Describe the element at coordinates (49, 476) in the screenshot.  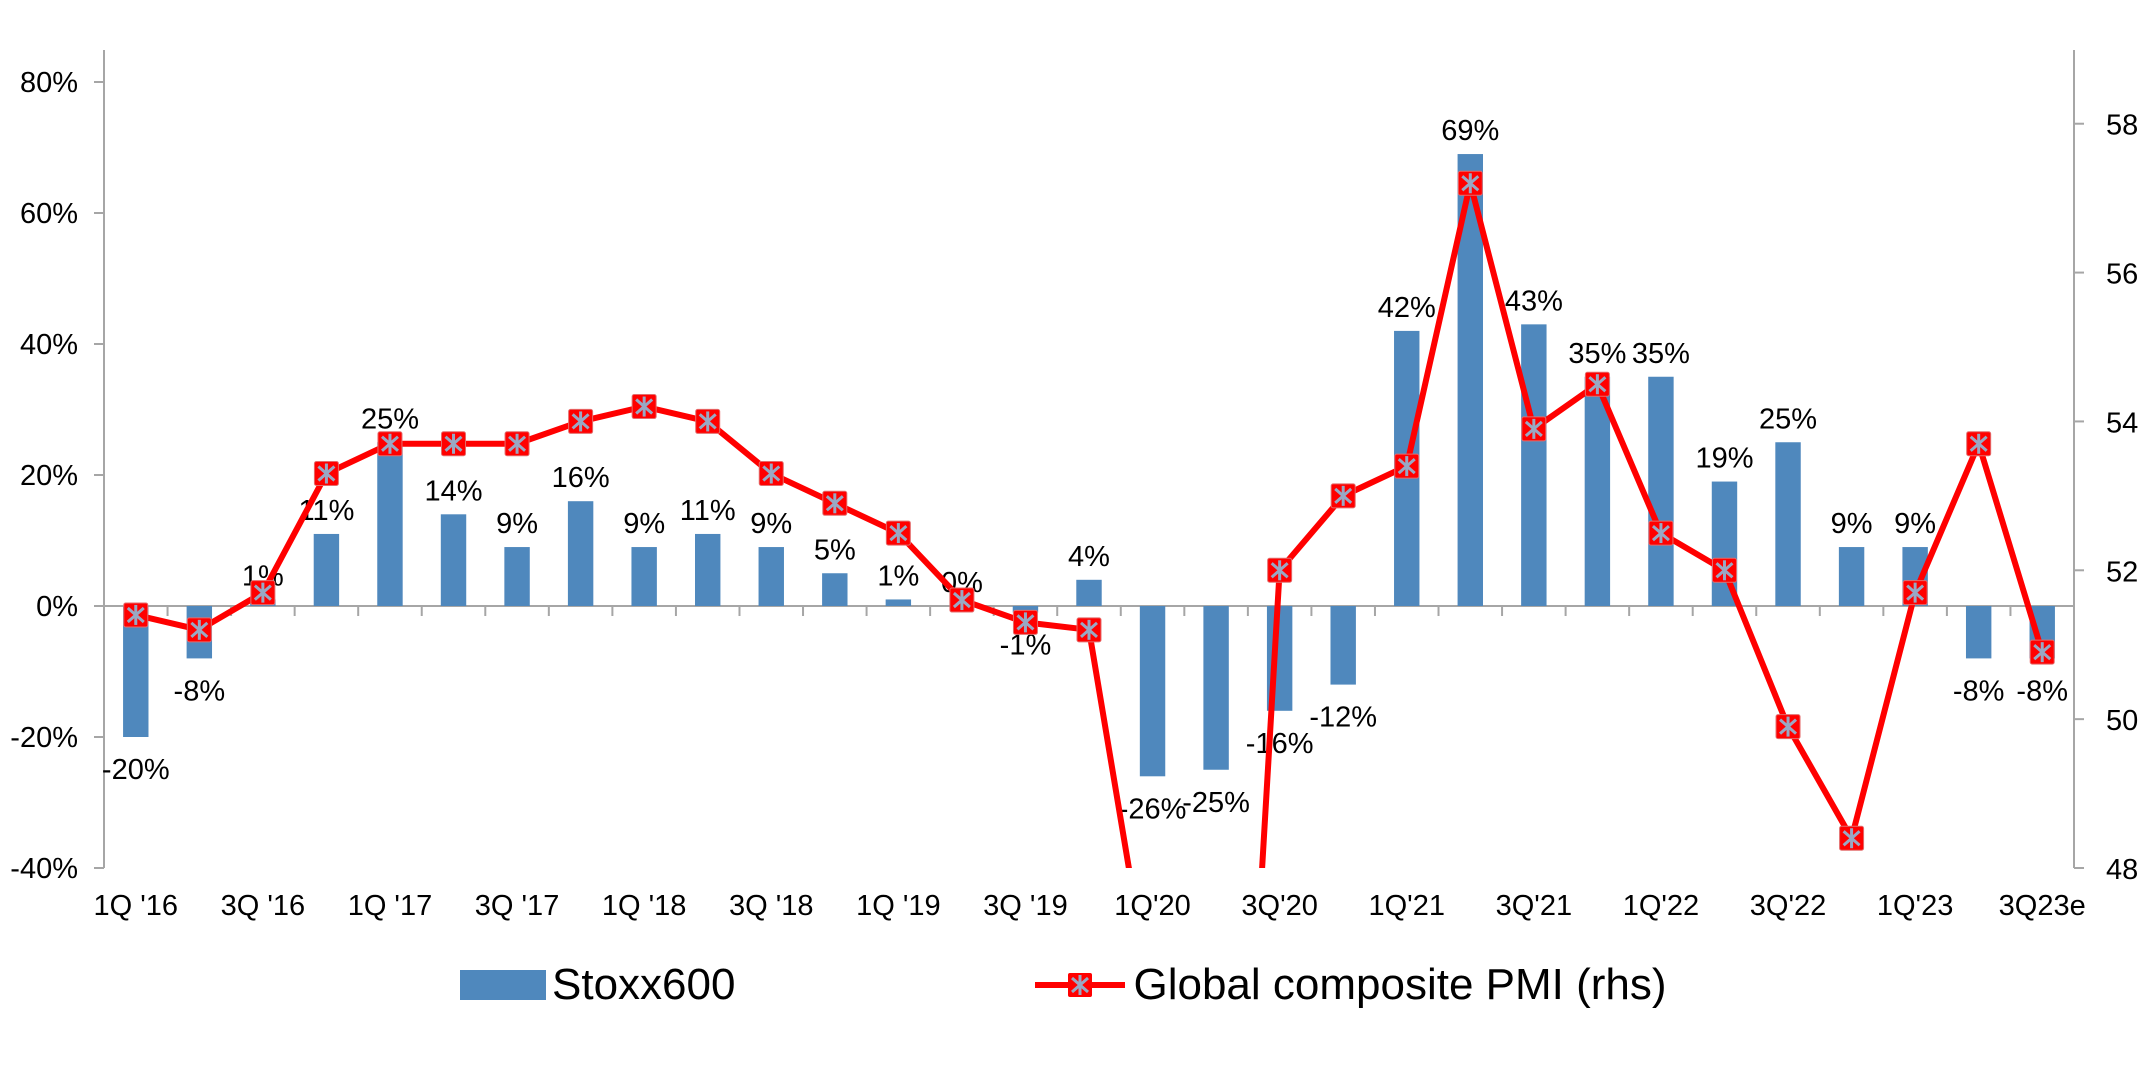
I see `left-axis-tick-label: 20%` at that location.